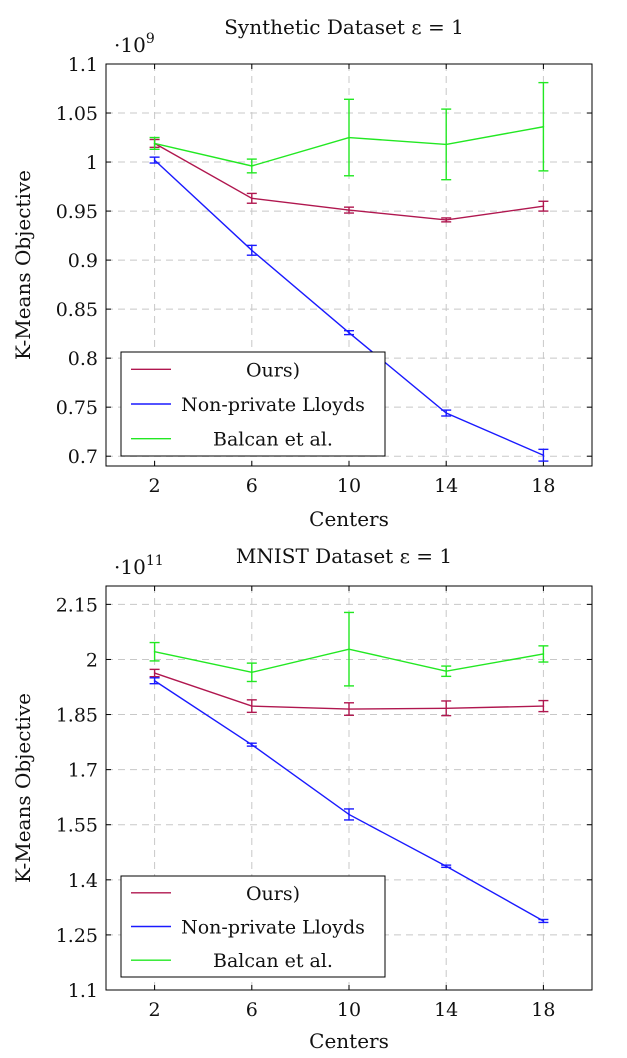  Describe the element at coordinates (77, 936) in the screenshot. I see `y-tick-label: 1.25` at that location.